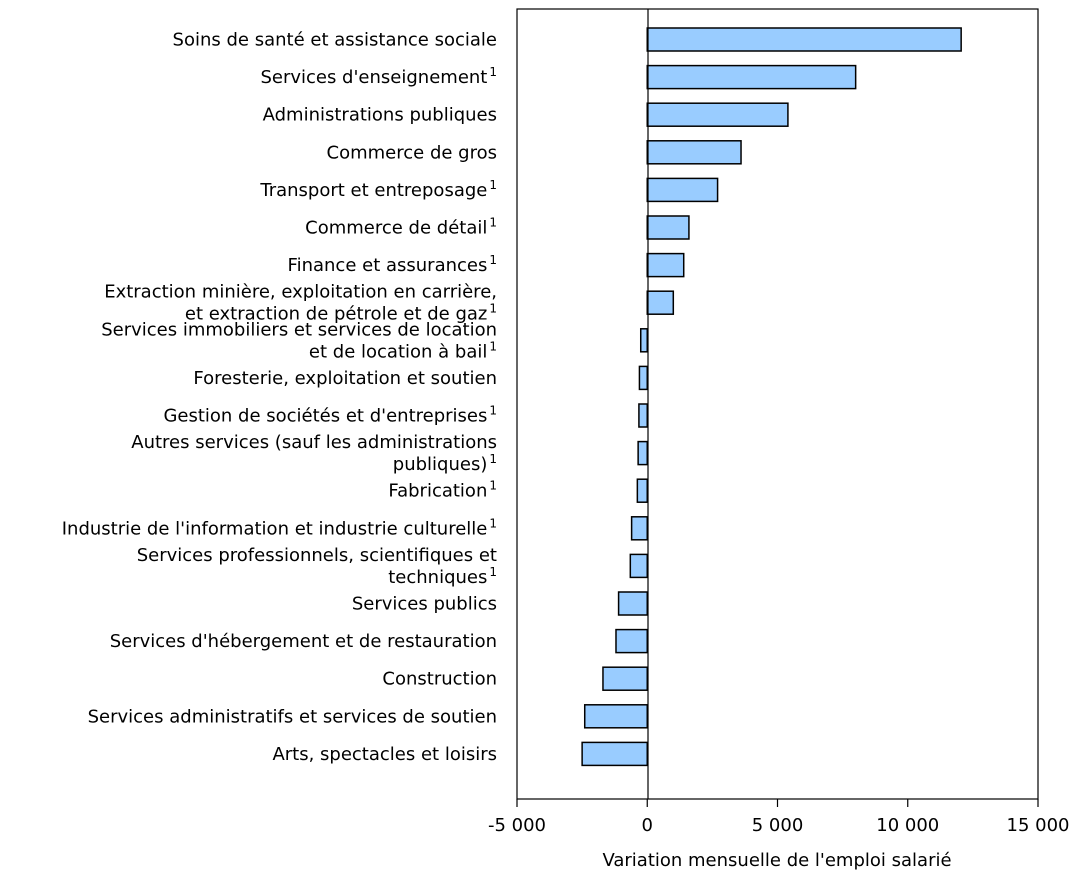 The height and width of the screenshot is (874, 1072). I want to click on category-label-line: et extraction de pétrole et de gaz, so click(336, 314).